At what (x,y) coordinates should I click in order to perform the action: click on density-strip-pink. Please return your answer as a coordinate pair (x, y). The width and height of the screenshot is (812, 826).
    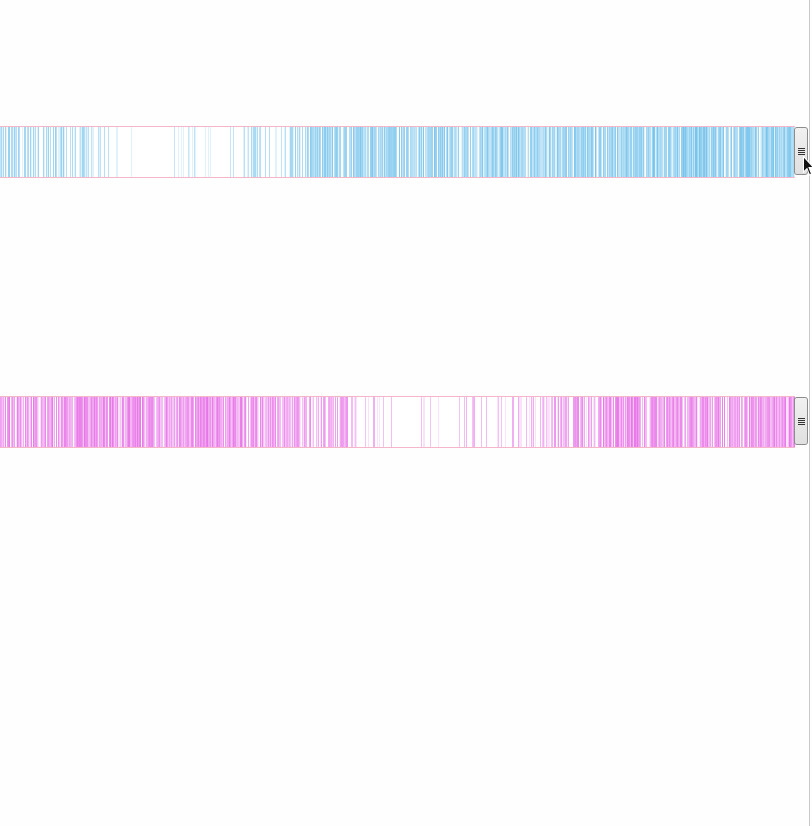
    Looking at the image, I should click on (397, 422).